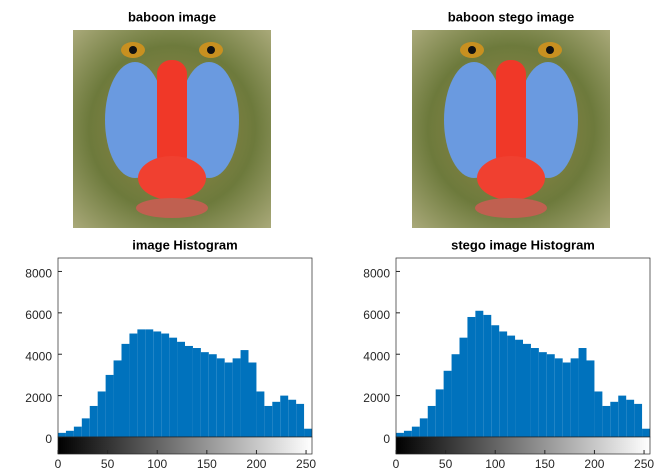 This screenshot has height=476, width=672. What do you see at coordinates (184, 244) in the screenshot?
I see `chart-title: image Histogram` at bounding box center [184, 244].